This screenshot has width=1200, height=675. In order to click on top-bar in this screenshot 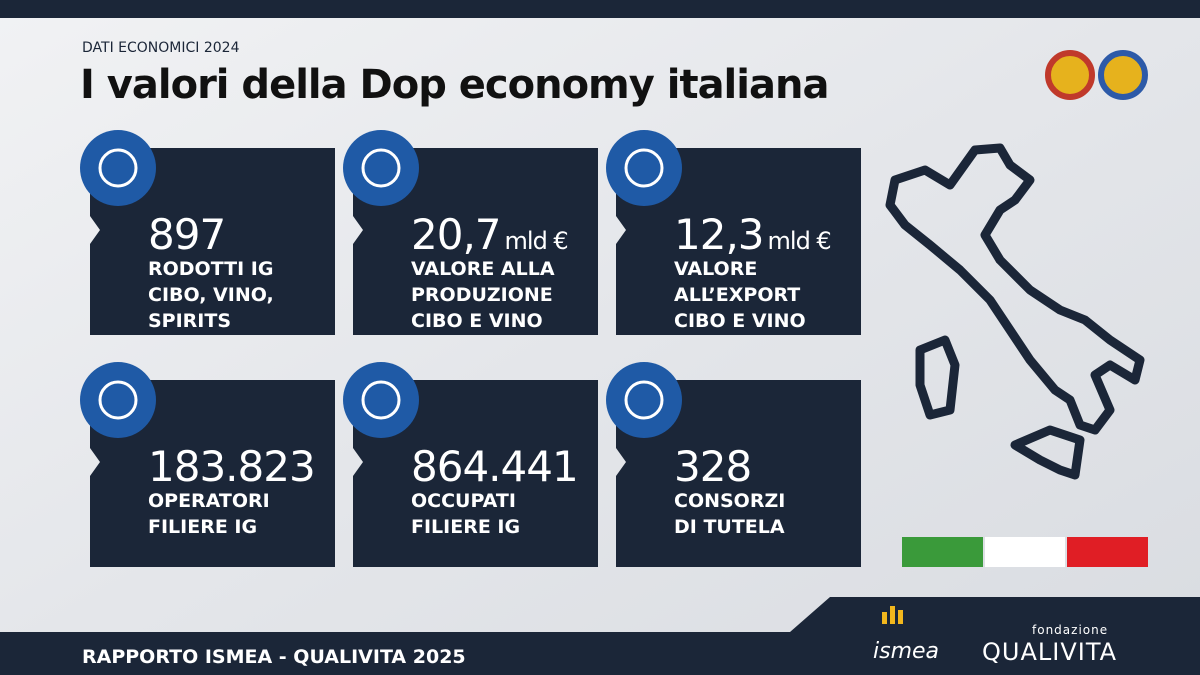, I will do `click(600, 9)`.